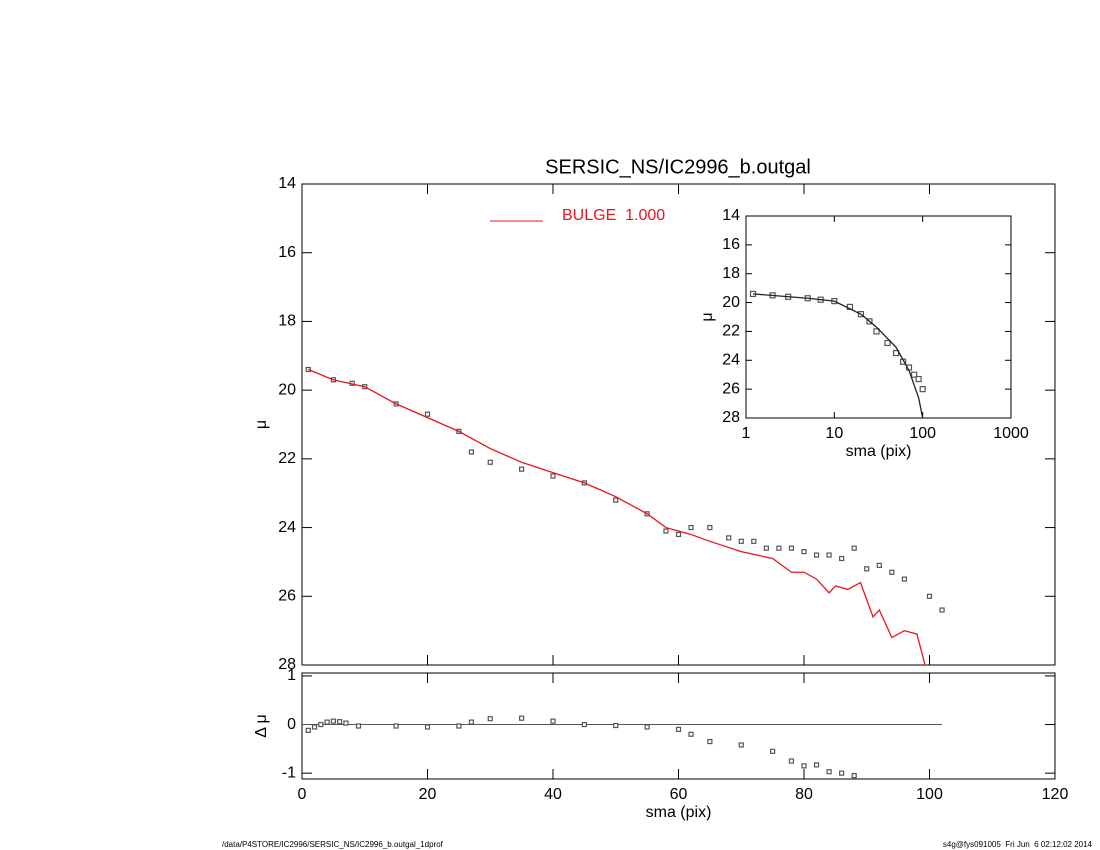 This screenshot has height=850, width=1100. I want to click on panel: 14 16 18 20 22 24 26 281 10 100 1000 sma (pix) μ, so click(864, 333).